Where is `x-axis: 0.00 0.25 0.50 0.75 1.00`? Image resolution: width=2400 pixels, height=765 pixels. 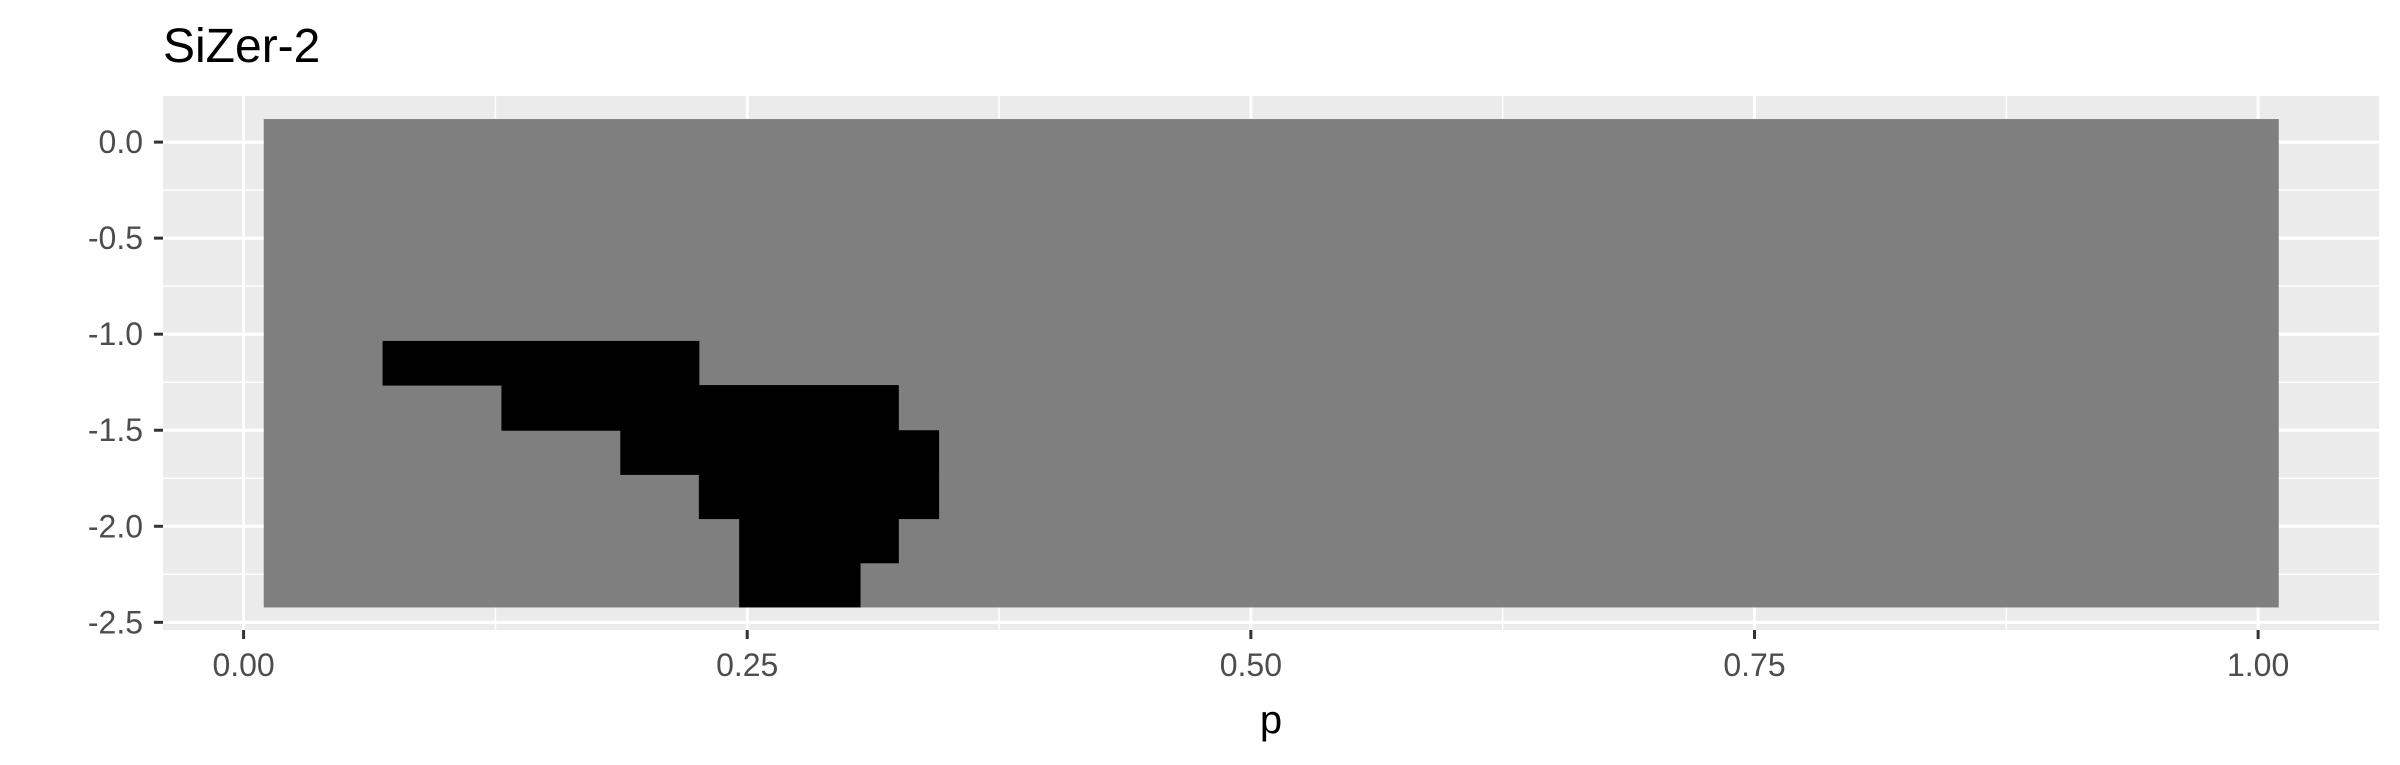
x-axis: 0.00 0.25 0.50 0.75 1.00 is located at coordinates (1250, 656).